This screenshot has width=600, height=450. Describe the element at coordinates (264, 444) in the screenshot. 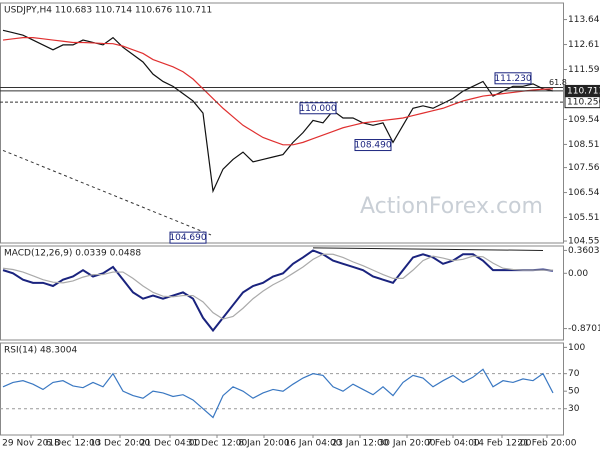

I see `x-tick-label: 8 Jan 20:00` at that location.